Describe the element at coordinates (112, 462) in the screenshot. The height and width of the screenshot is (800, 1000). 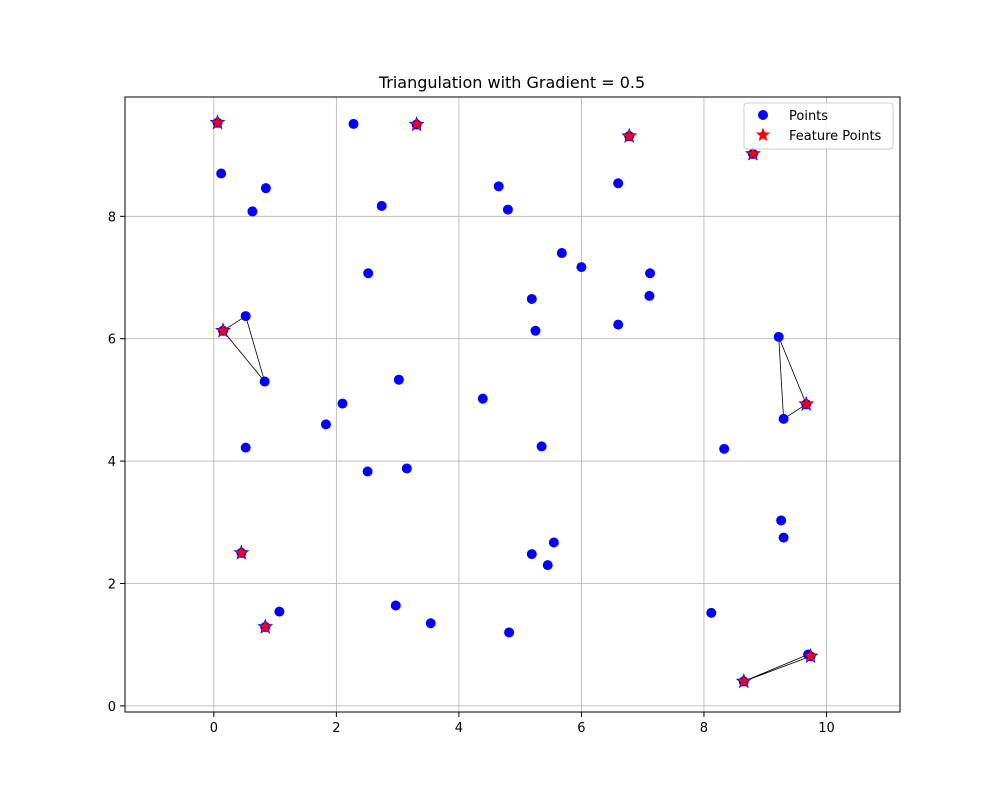
I see `y-tick-label: 4` at that location.